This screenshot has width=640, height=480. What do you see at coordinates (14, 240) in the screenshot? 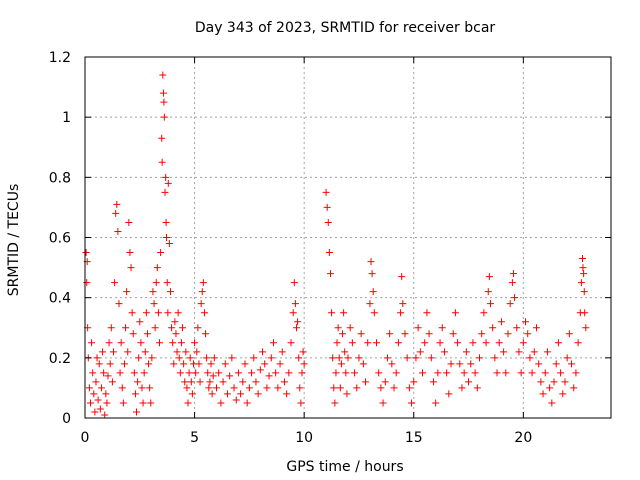
I see `y-axis-label: SRMTID / TECUs` at bounding box center [14, 240].